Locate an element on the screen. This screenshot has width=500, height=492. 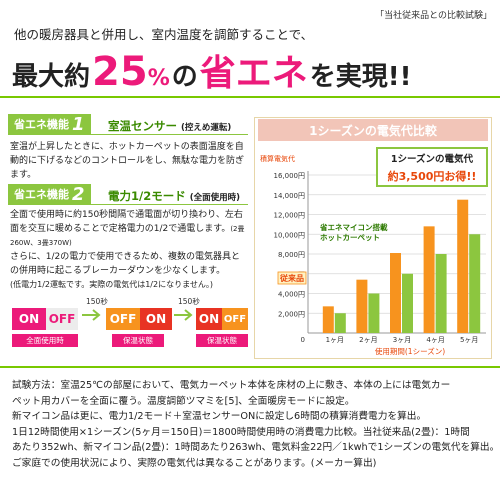
feature2-title-note: (全面使用時) is located at coordinates (214, 198).